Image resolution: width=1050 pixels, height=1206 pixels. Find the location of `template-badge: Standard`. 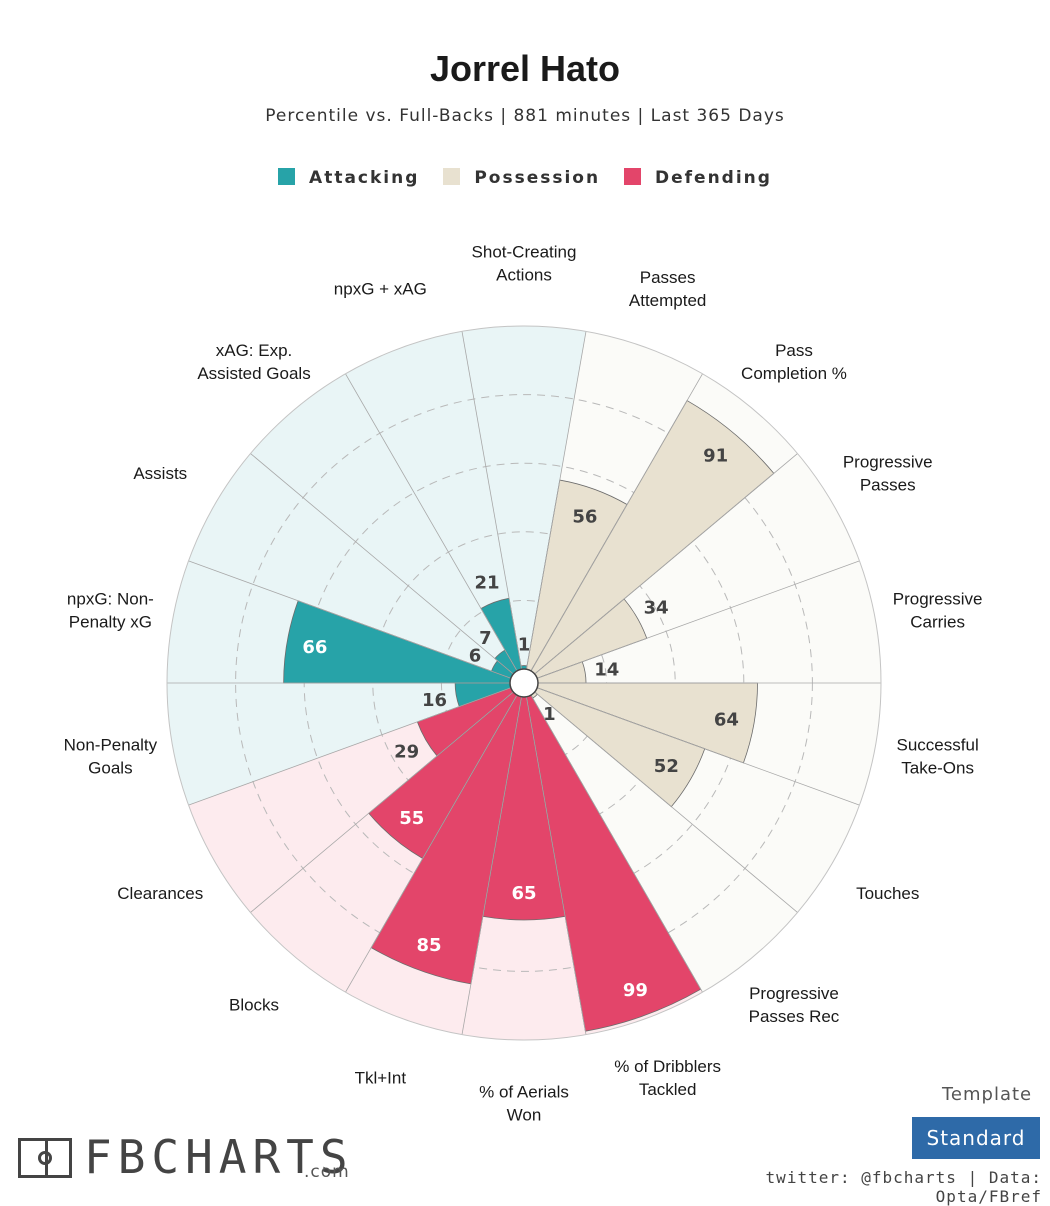

template-badge: Standard is located at coordinates (976, 1138).